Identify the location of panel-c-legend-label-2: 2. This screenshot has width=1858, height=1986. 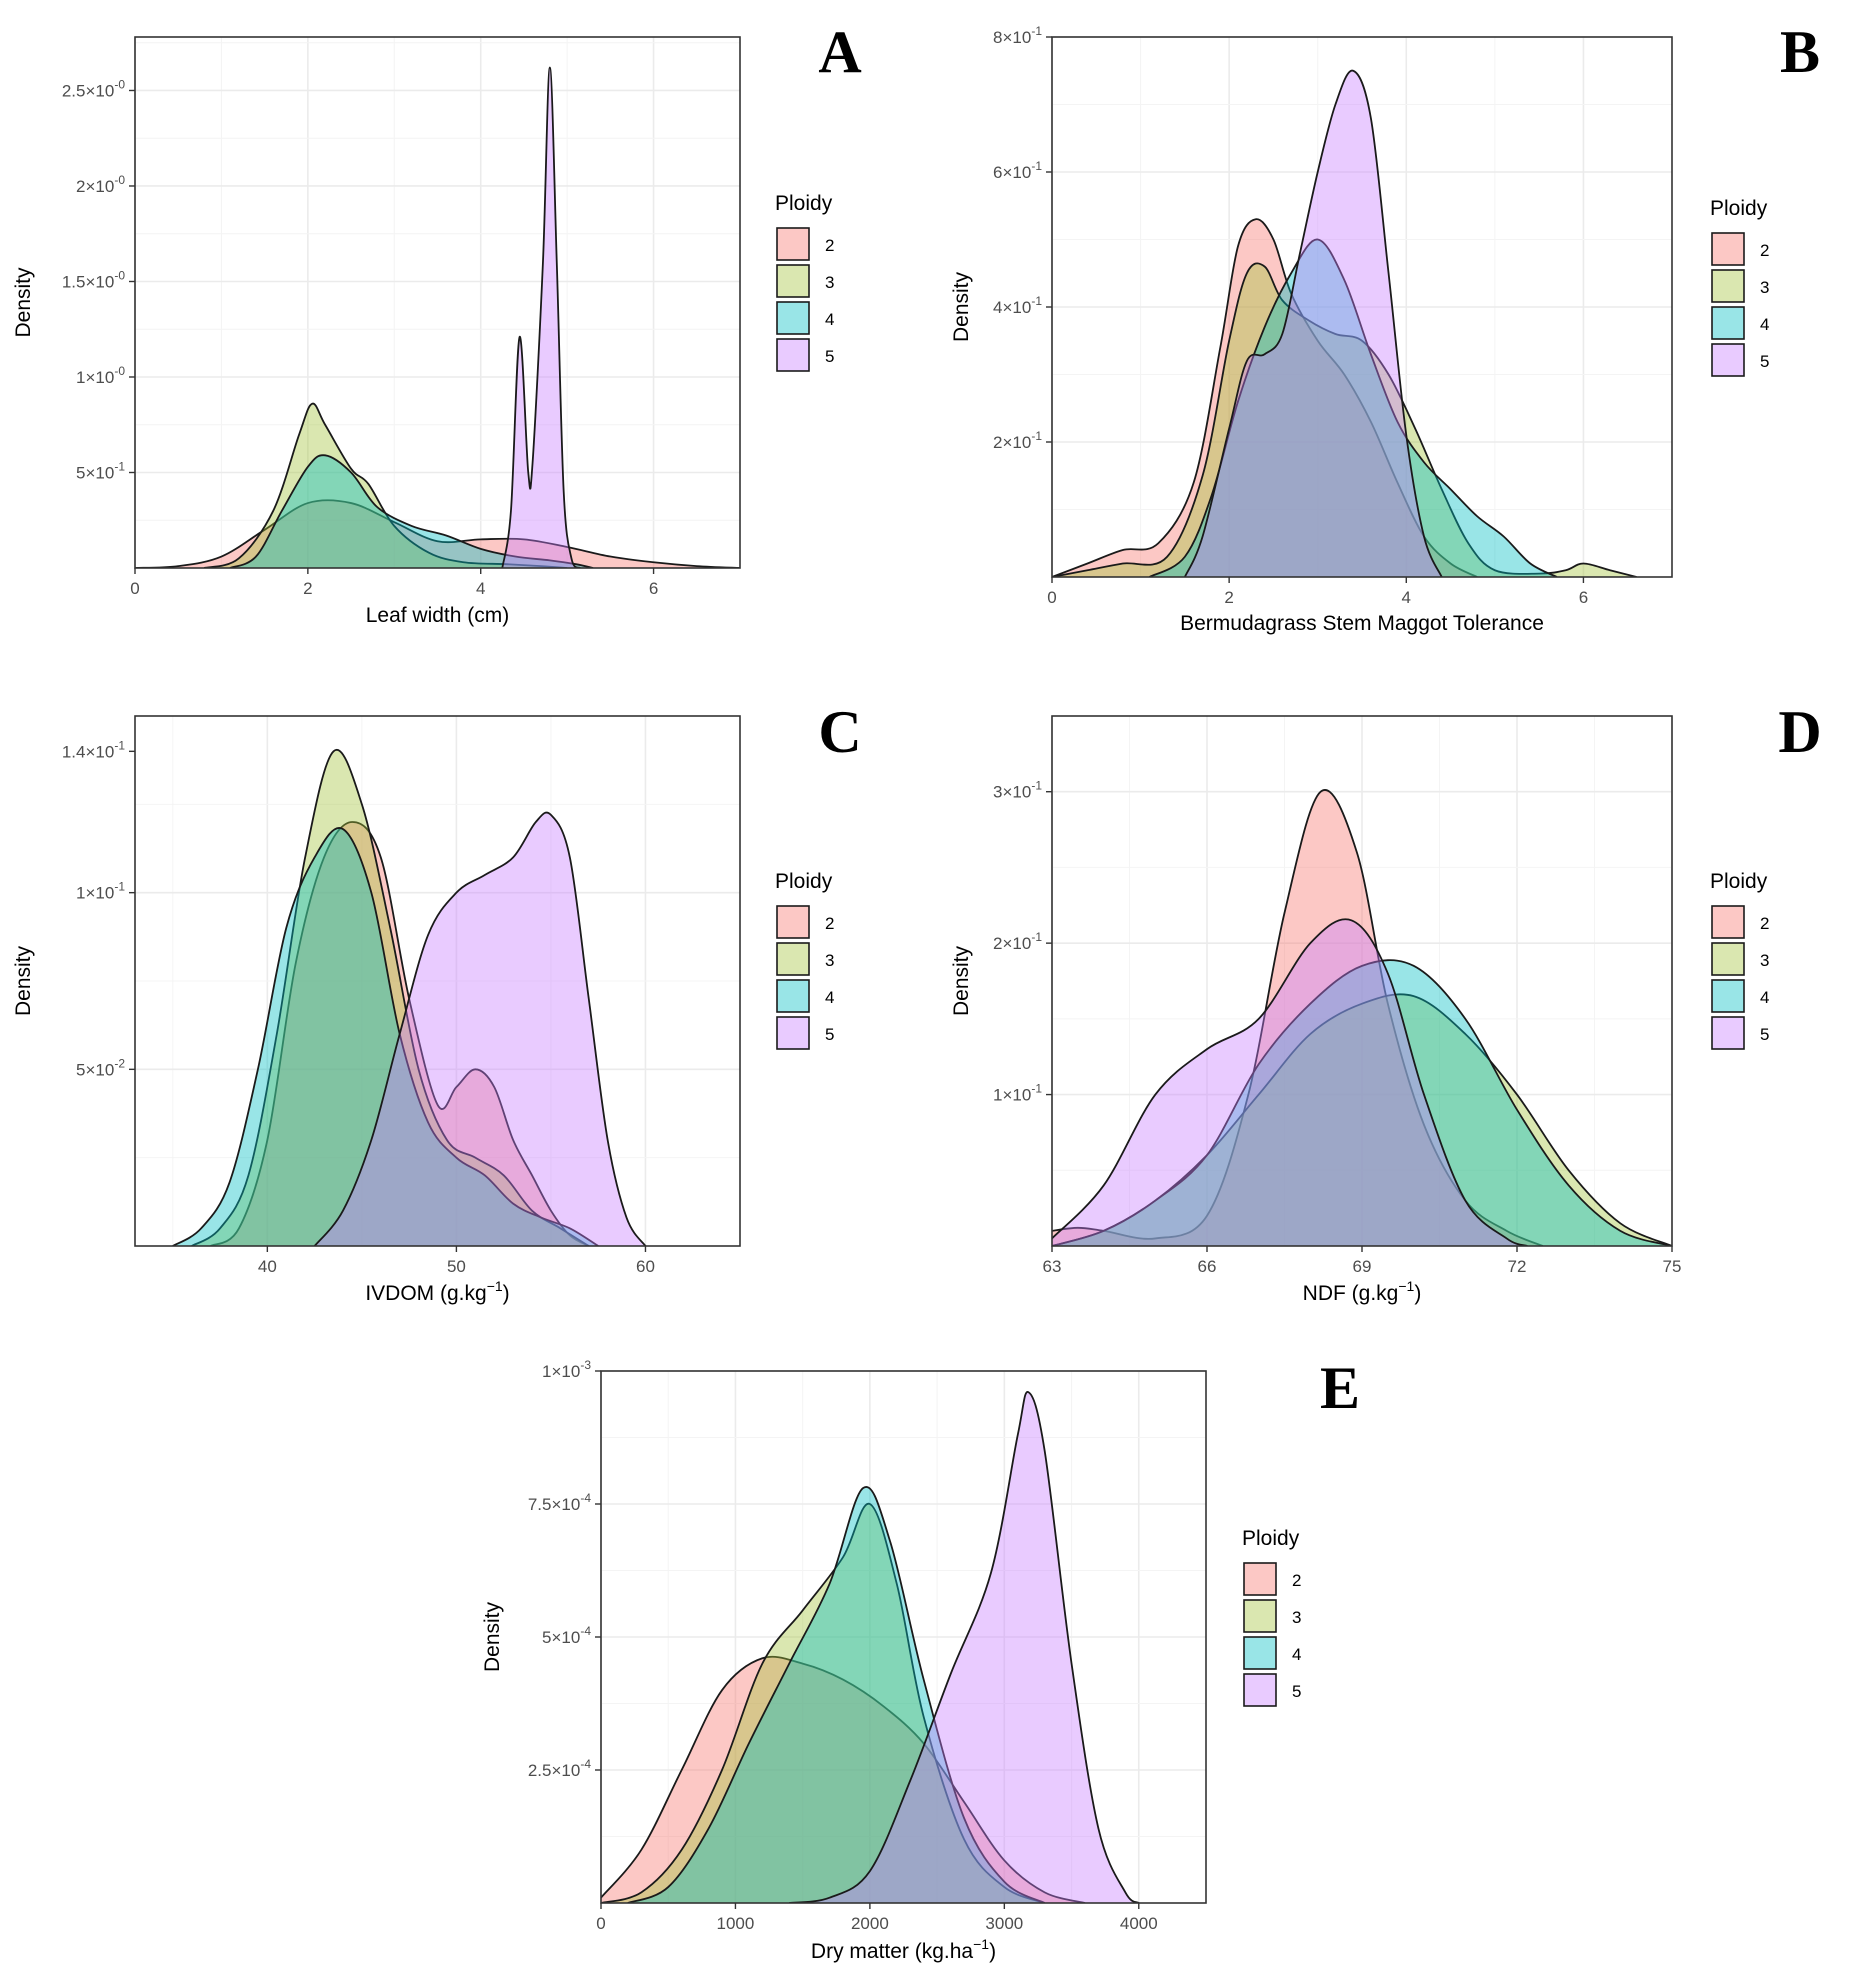
(829, 923).